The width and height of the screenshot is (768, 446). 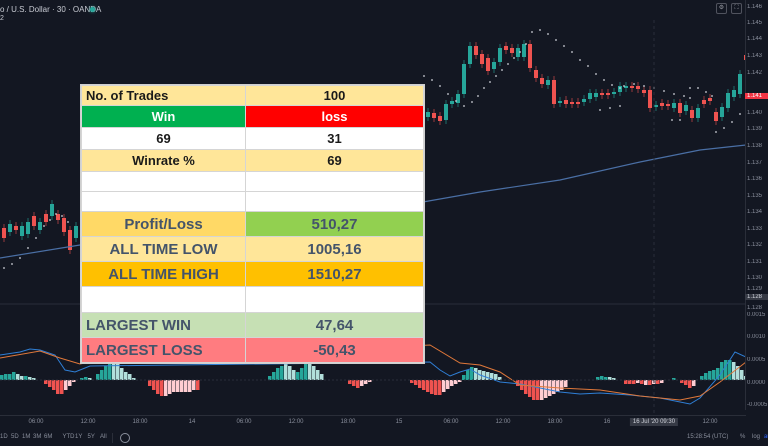 I want to click on loss-label: loss, so click(x=334, y=116).